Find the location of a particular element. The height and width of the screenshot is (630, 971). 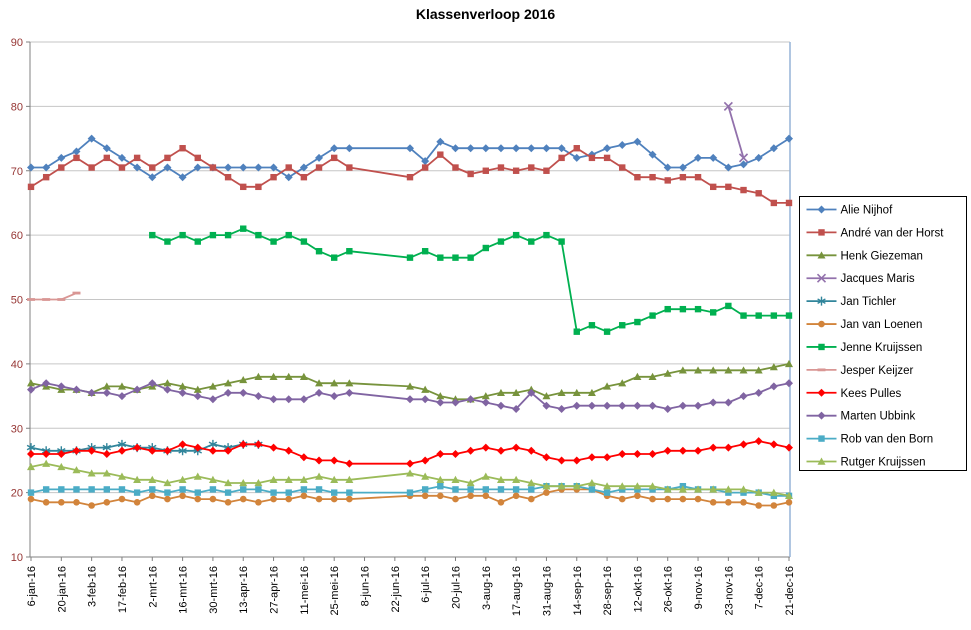

y-axis-label: 40 is located at coordinates (17, 365).